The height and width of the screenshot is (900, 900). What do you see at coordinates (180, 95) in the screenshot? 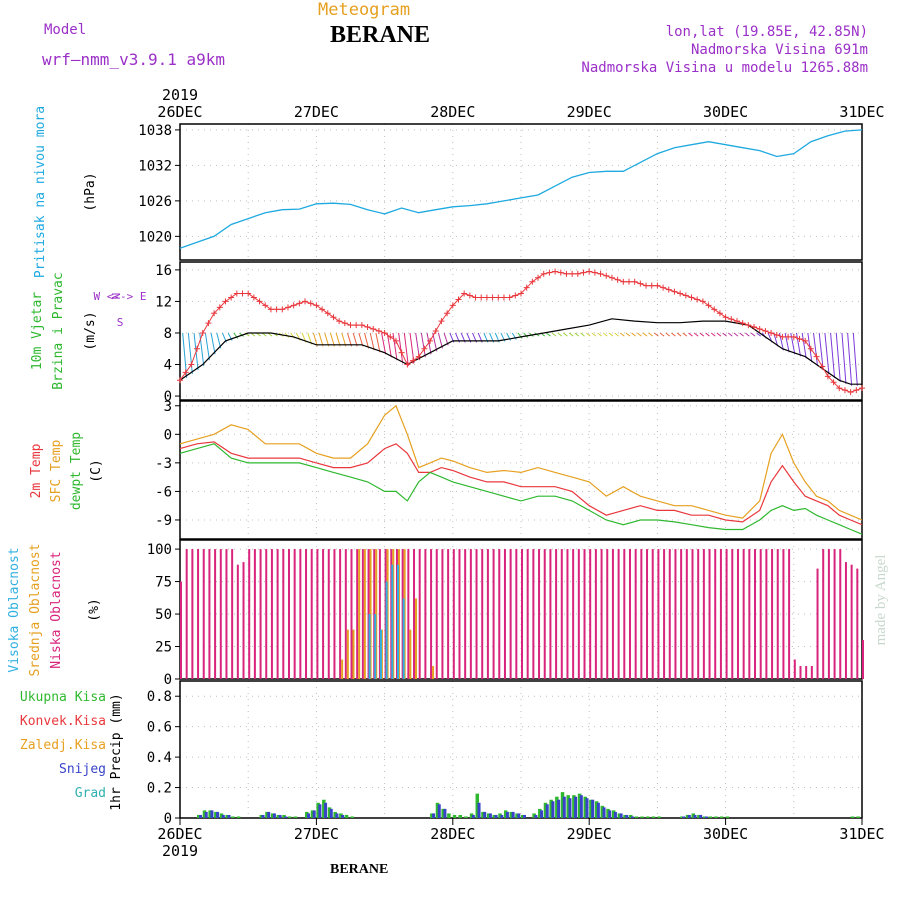
I see `year-label-top: 2019` at bounding box center [180, 95].